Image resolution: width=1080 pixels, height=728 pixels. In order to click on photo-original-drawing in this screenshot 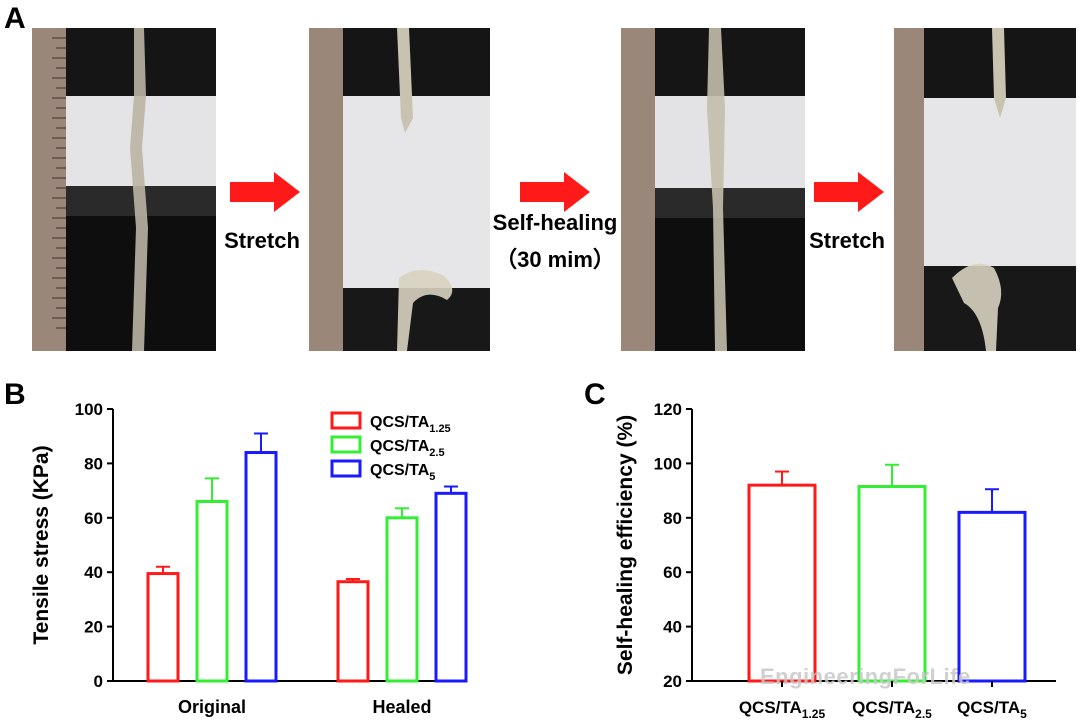, I will do `click(124, 189)`.